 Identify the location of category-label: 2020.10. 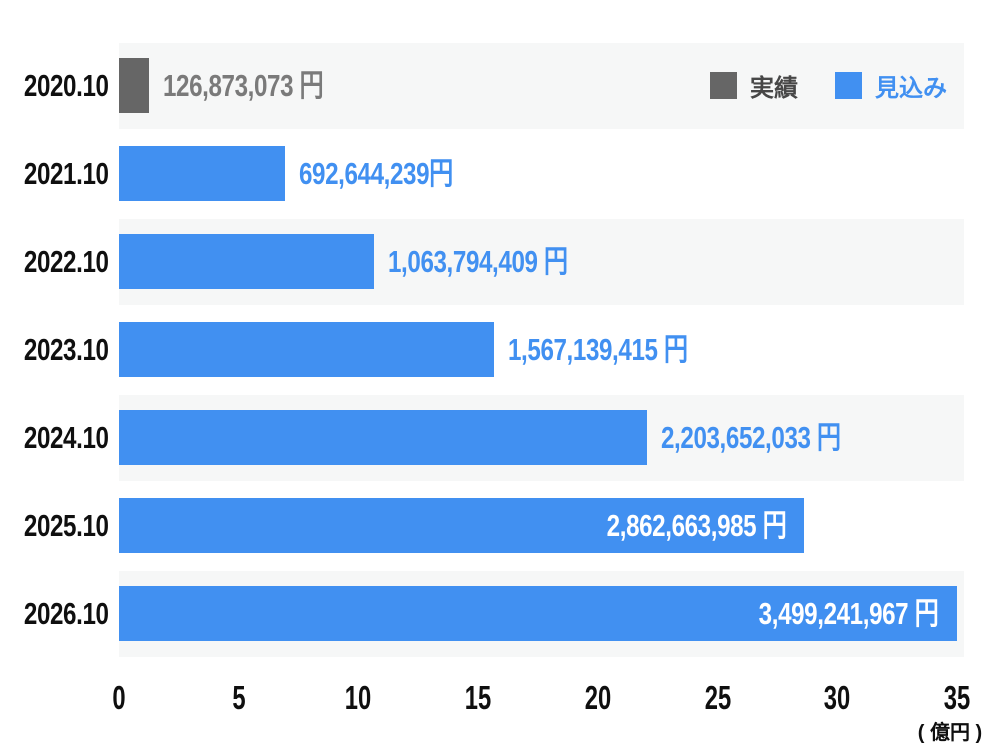
(54, 86).